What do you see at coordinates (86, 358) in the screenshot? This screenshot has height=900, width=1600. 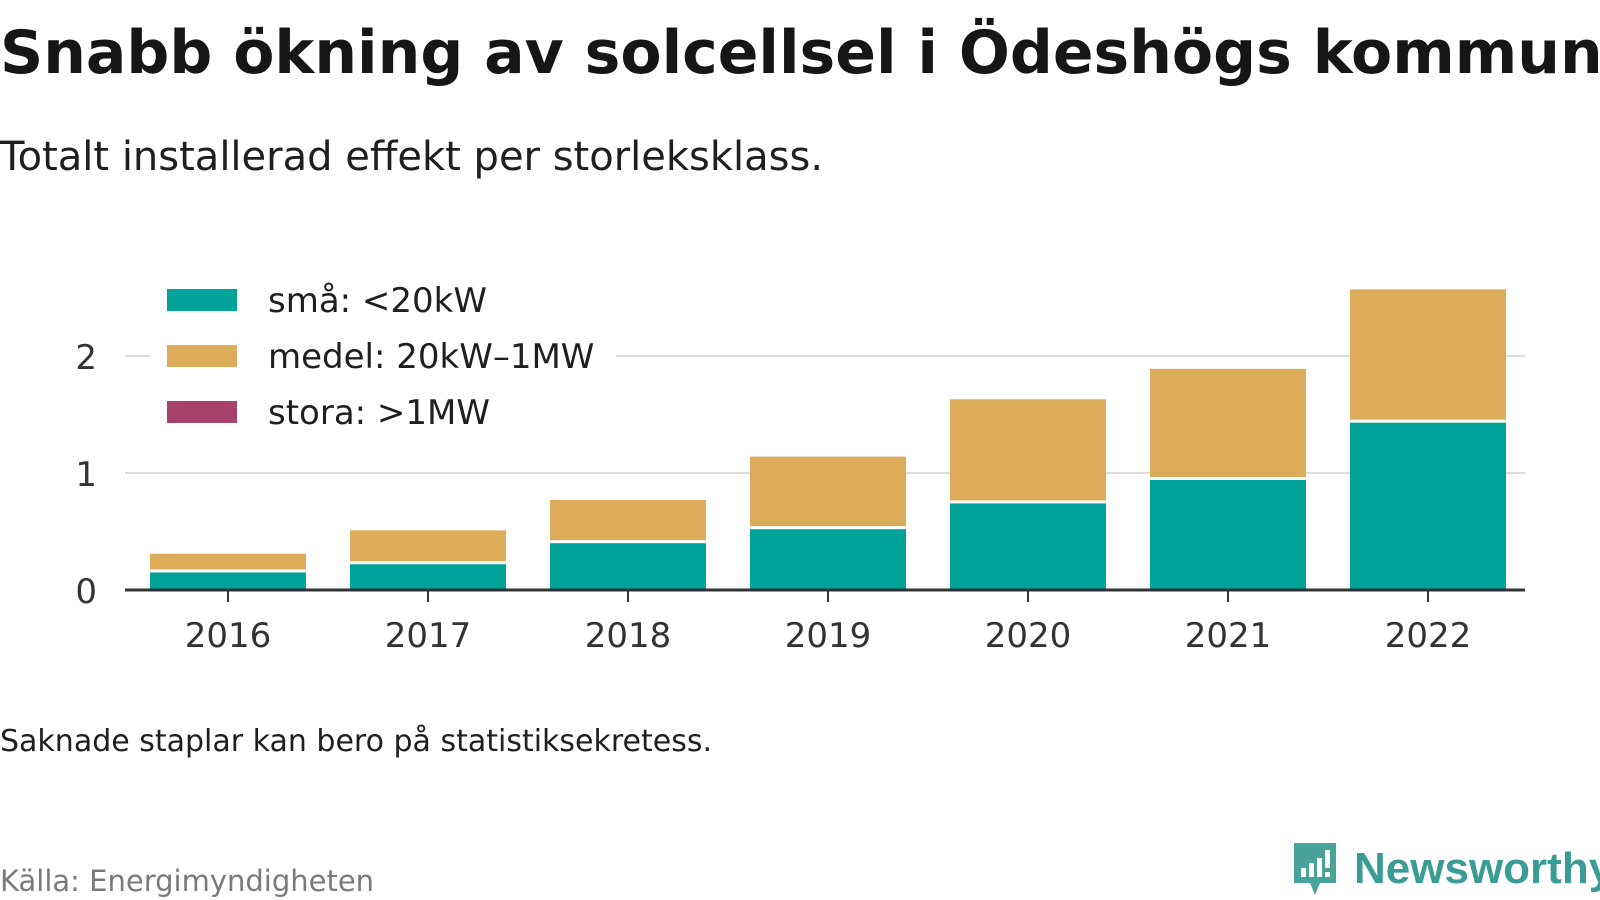 I see `y-tick-label: 2` at bounding box center [86, 358].